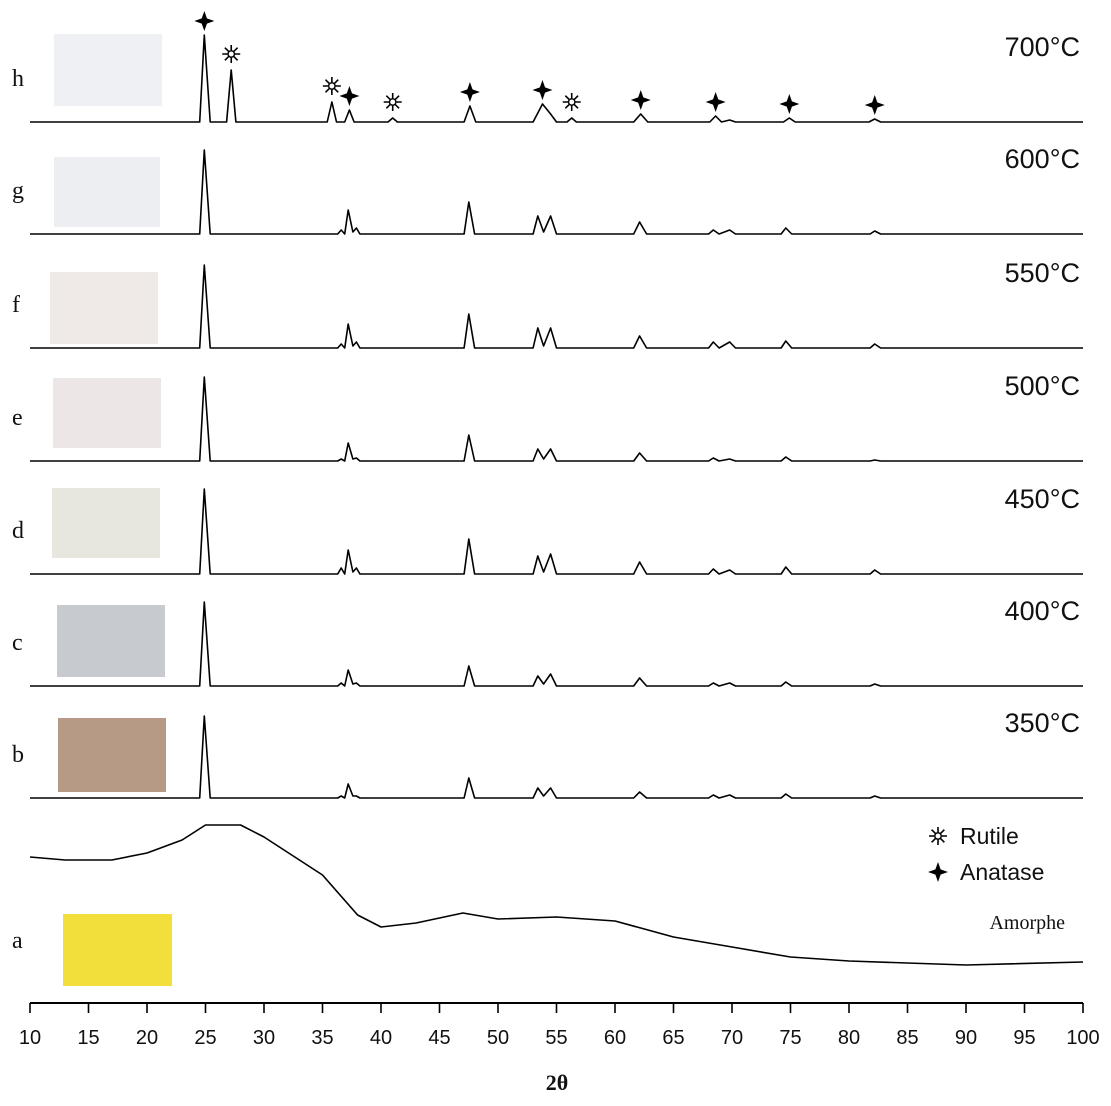 This screenshot has height=1106, width=1111. What do you see at coordinates (18, 79) in the screenshot?
I see `sample-letter: h` at bounding box center [18, 79].